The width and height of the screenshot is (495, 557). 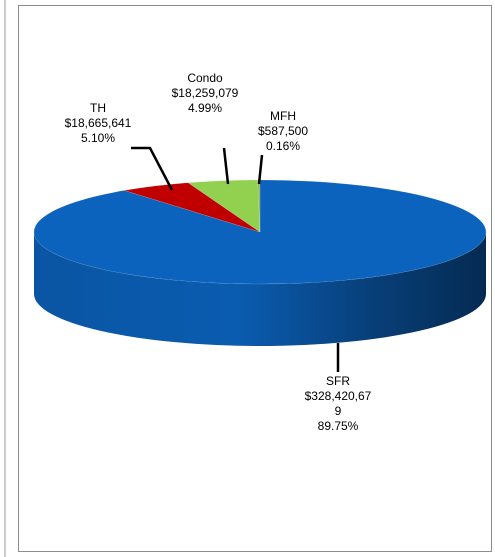 I want to click on category-label: SFR, so click(x=338, y=381).